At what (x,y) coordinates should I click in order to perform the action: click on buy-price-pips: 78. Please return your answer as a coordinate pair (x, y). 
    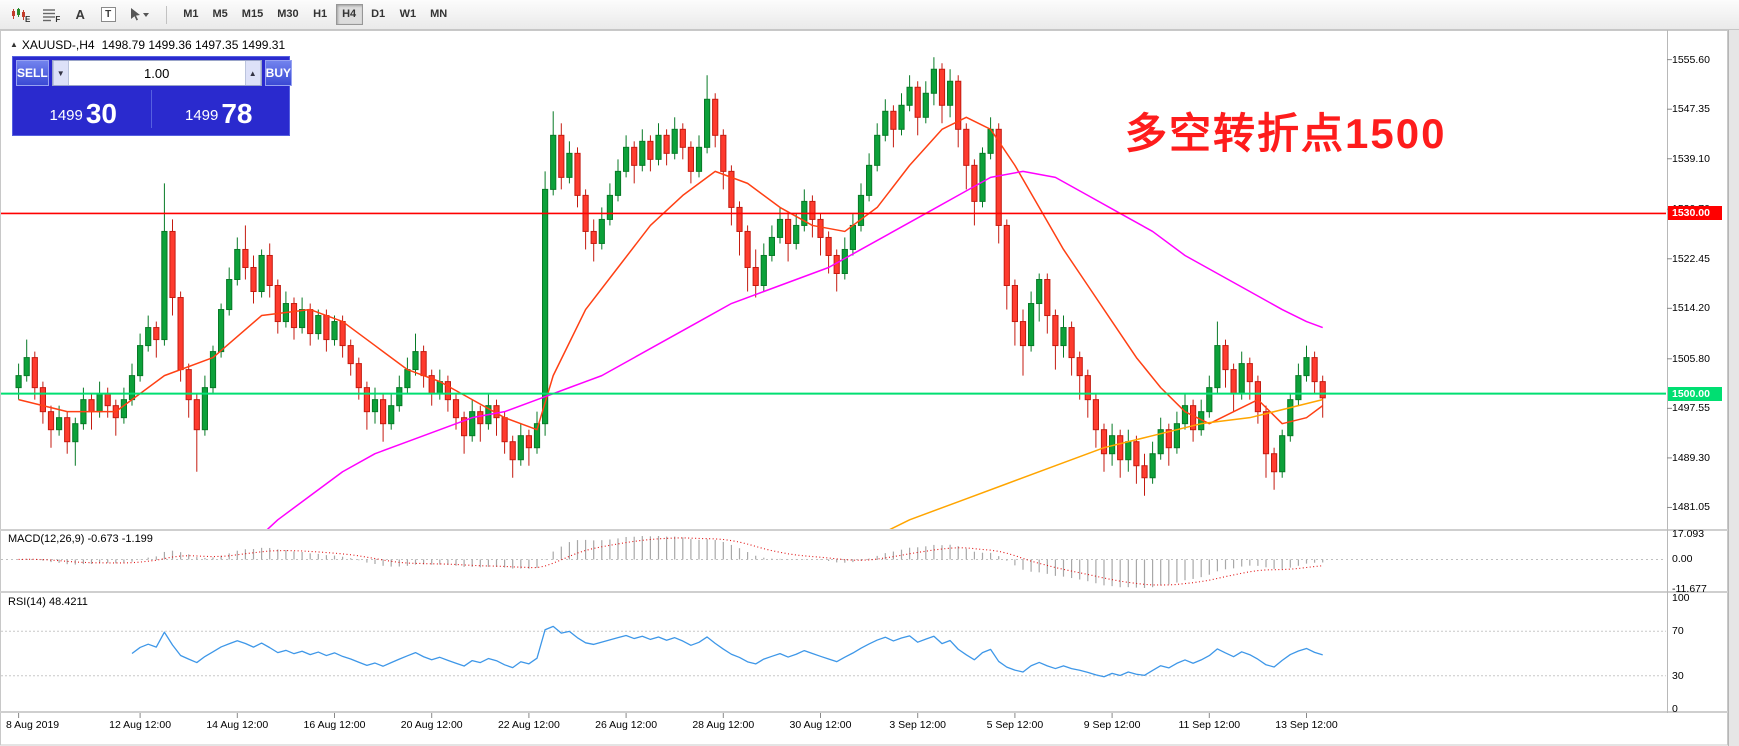
    Looking at the image, I should click on (237, 113).